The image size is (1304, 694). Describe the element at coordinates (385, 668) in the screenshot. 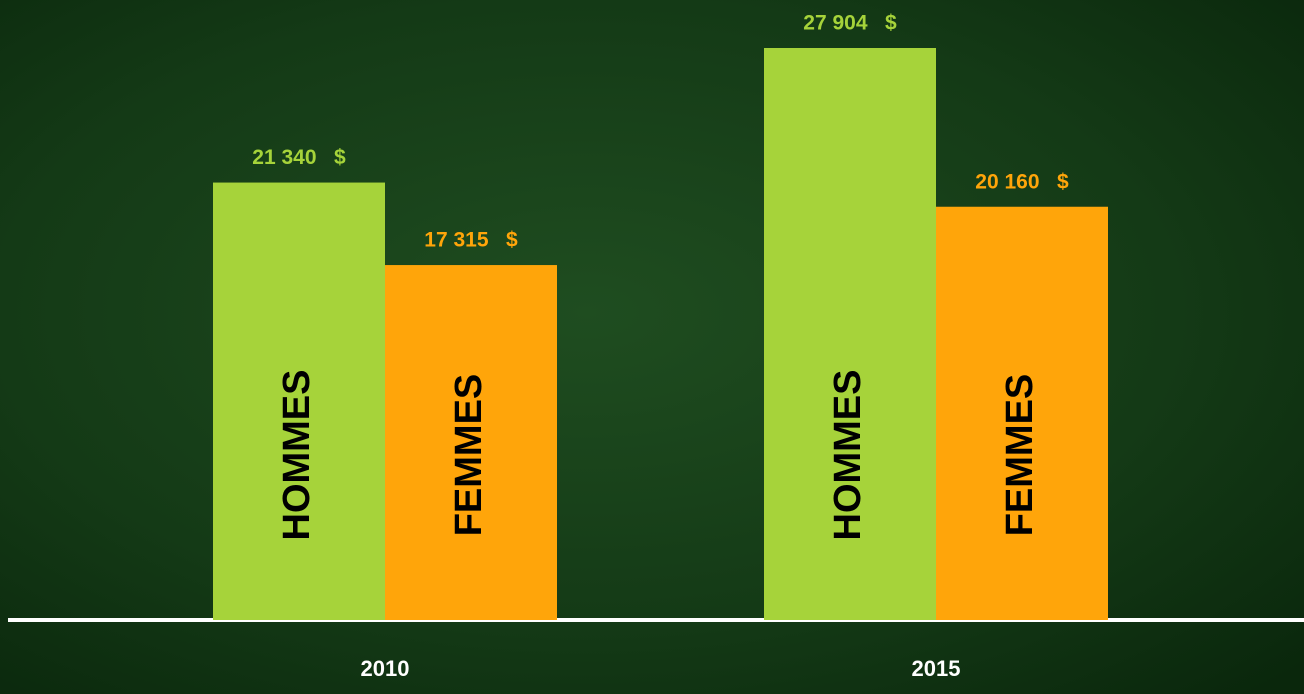

I see `x-tick-label: 2010` at that location.